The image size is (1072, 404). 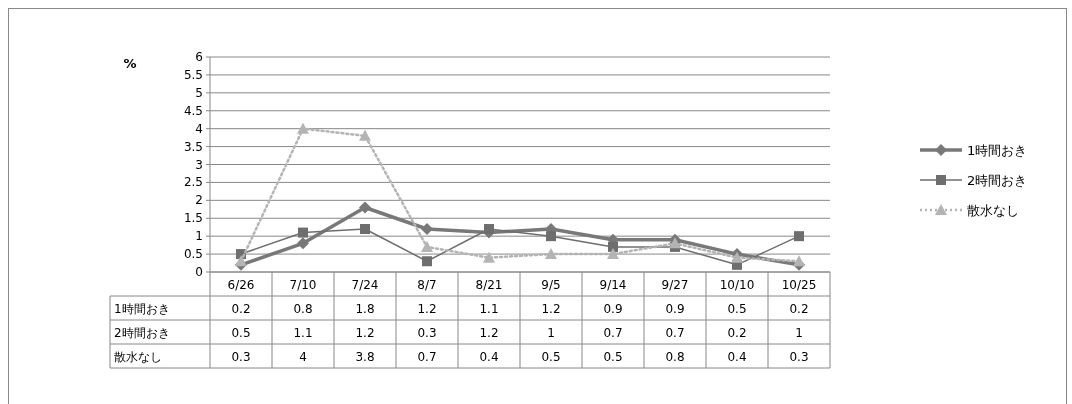 What do you see at coordinates (997, 150) in the screenshot?
I see `legend-label: 1時間おき` at bounding box center [997, 150].